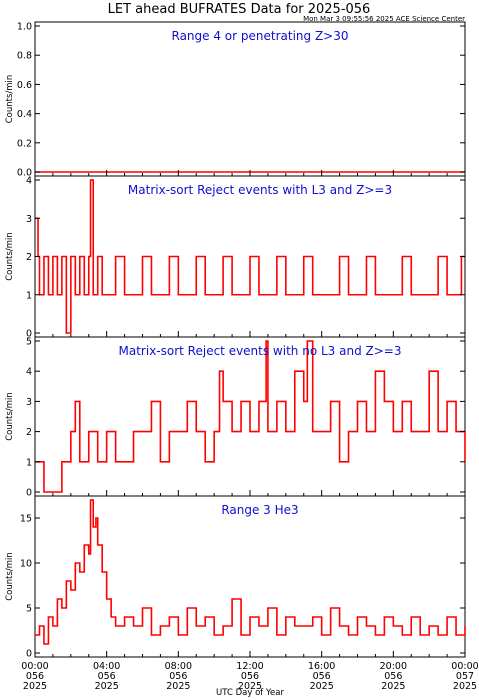 The width and height of the screenshot is (479, 700). I want to click on panel-title: Range 3 He3, so click(259, 510).